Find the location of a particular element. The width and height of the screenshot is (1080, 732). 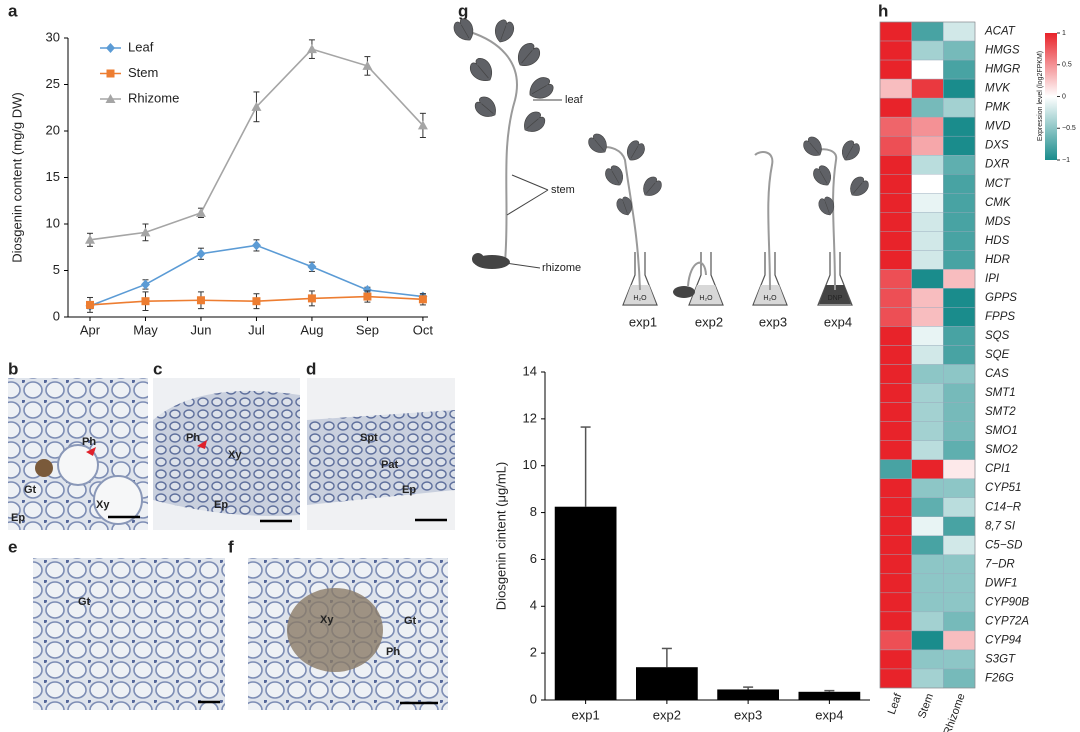

row-label: PMK is located at coordinates (998, 108).